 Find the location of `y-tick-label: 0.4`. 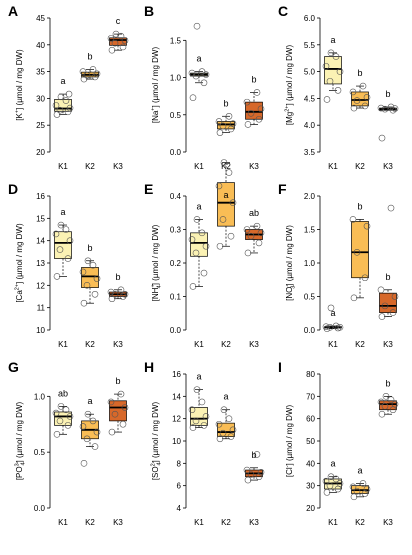

y-tick-label: 0.4 is located at coordinates (176, 196).